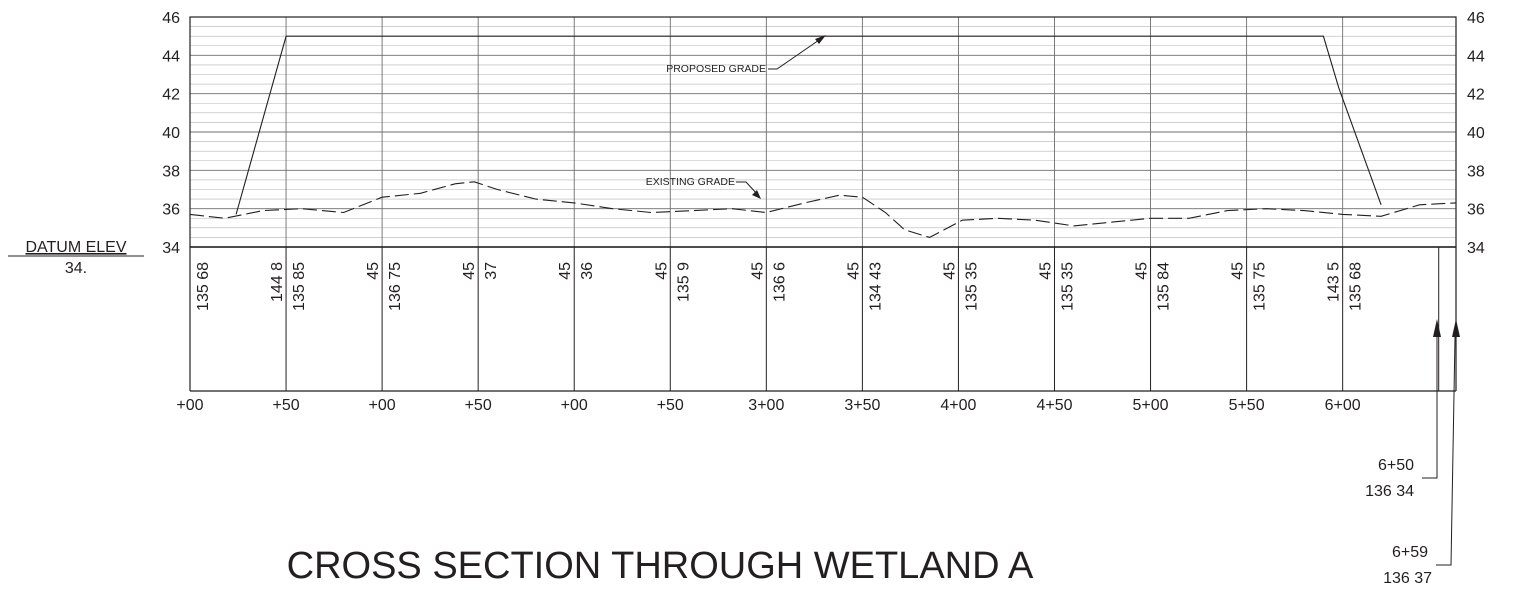 This screenshot has height=590, width=1523. What do you see at coordinates (171, 133) in the screenshot?
I see `y-tick-label-left: 40` at bounding box center [171, 133].